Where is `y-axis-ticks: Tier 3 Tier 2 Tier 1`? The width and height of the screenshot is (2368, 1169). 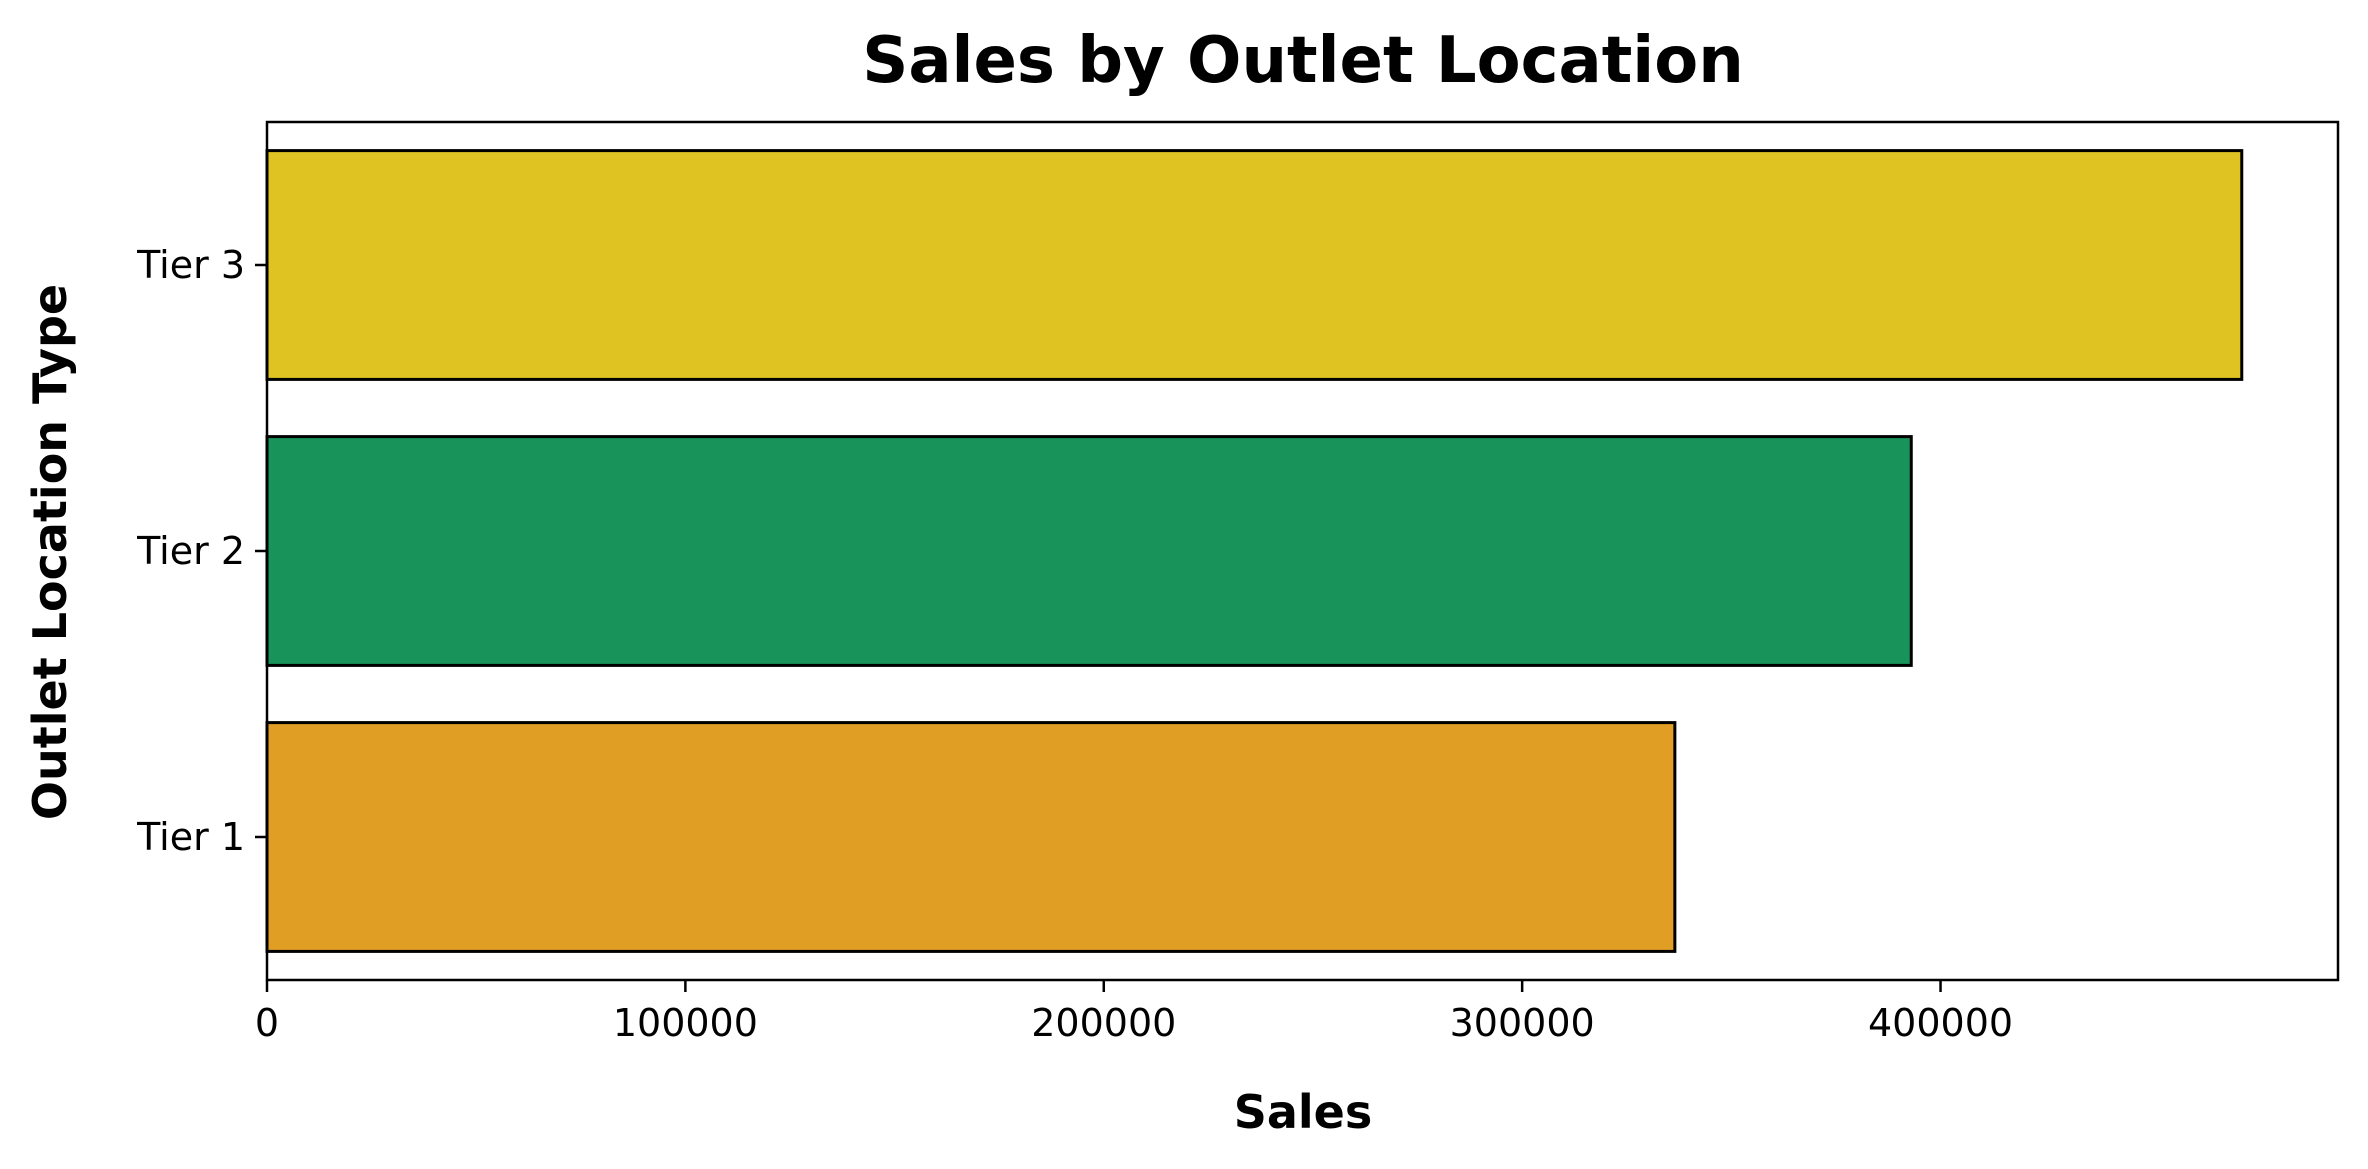 y-axis-ticks: Tier 3 Tier 2 Tier 1 is located at coordinates (201, 551).